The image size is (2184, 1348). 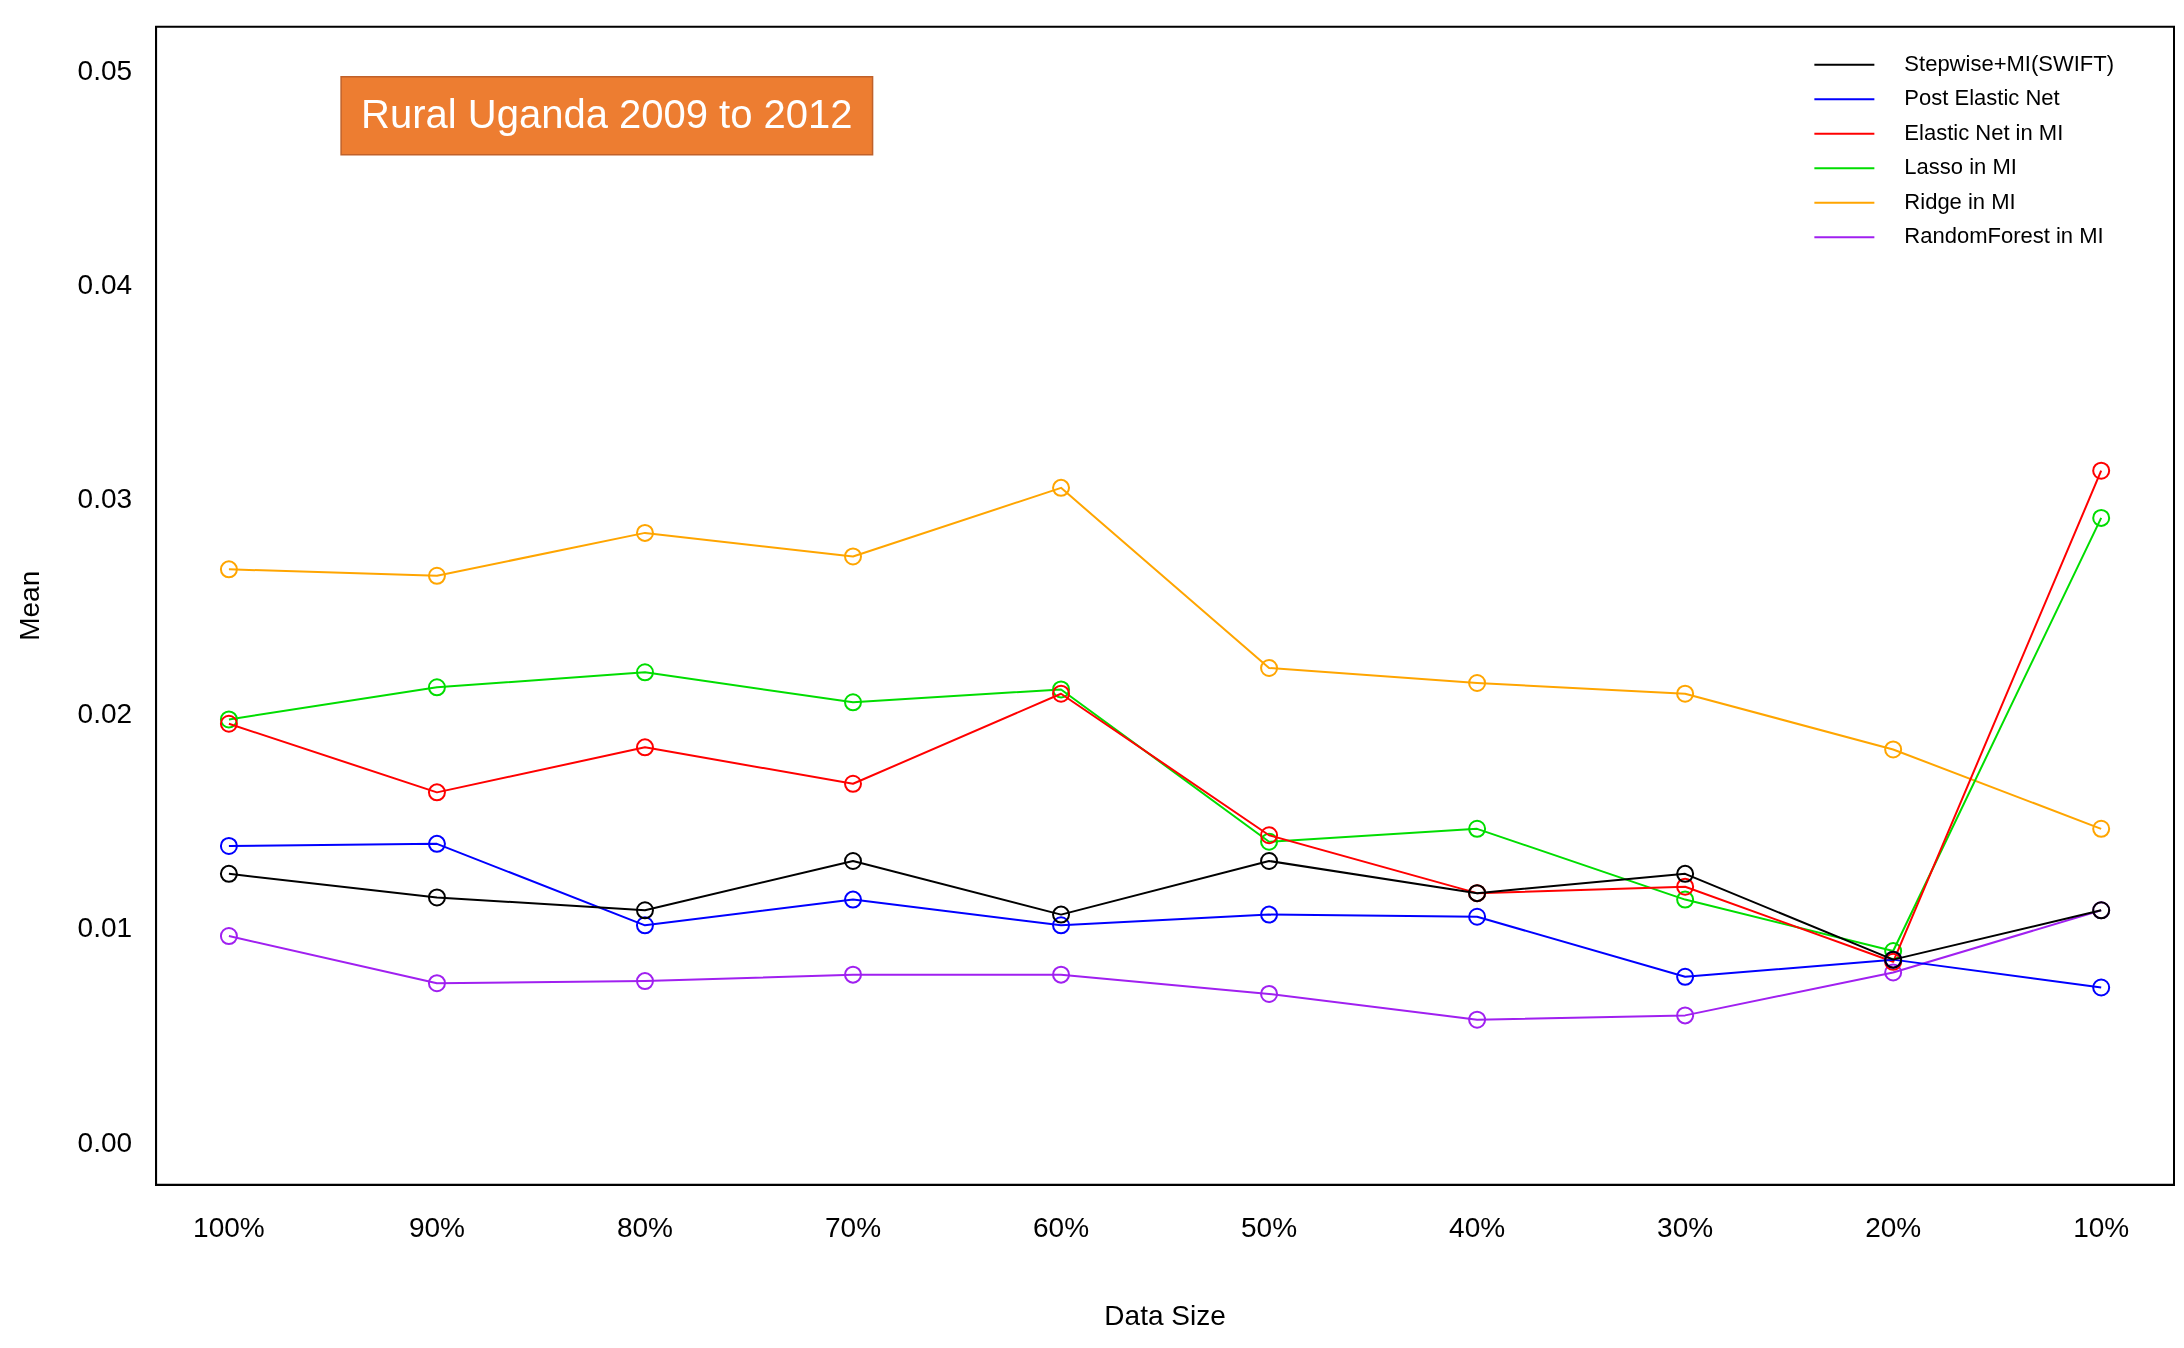 I want to click on y-tick-label: 0.00, so click(x=105, y=1142).